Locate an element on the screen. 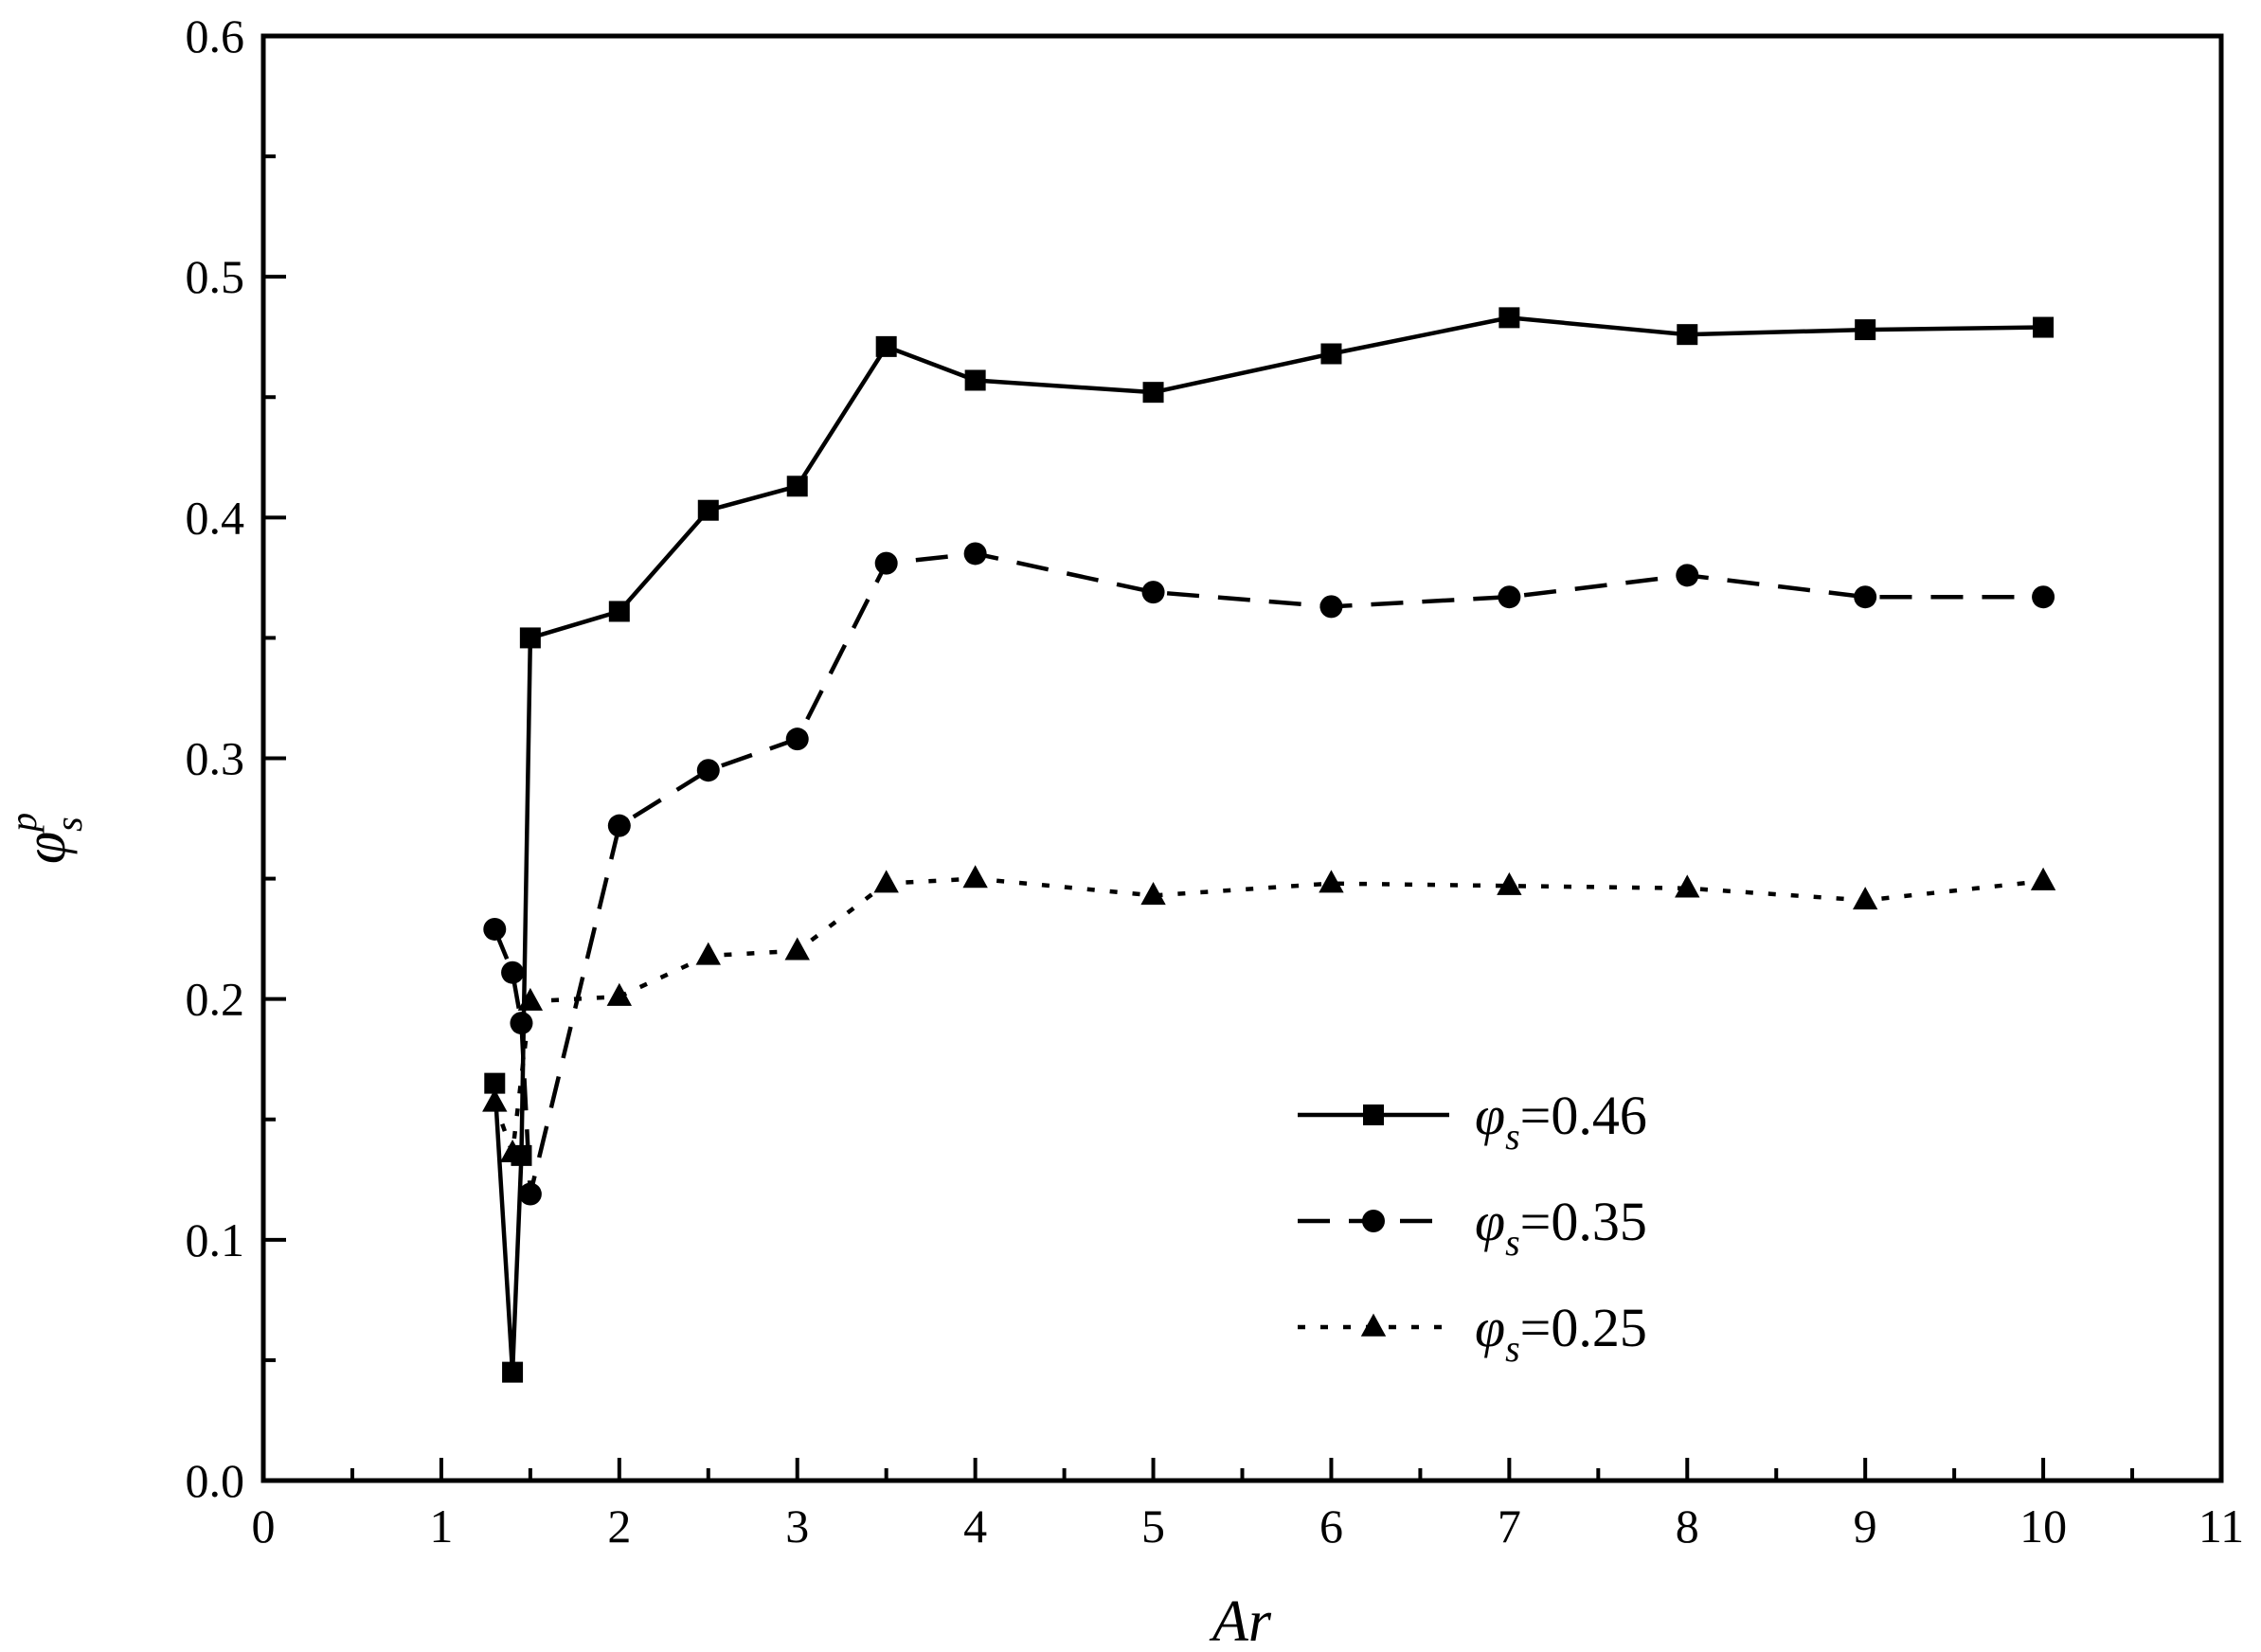 The image size is (2261, 1652). y-tick-label: 0.5 is located at coordinates (215, 276).